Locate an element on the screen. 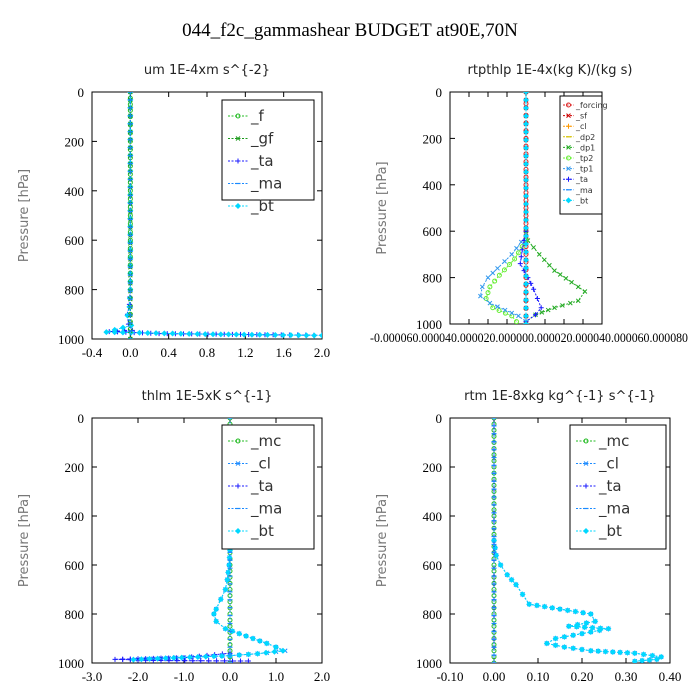 The width and height of the screenshot is (700, 700). legend-label: _ta is located at coordinates (610, 486).